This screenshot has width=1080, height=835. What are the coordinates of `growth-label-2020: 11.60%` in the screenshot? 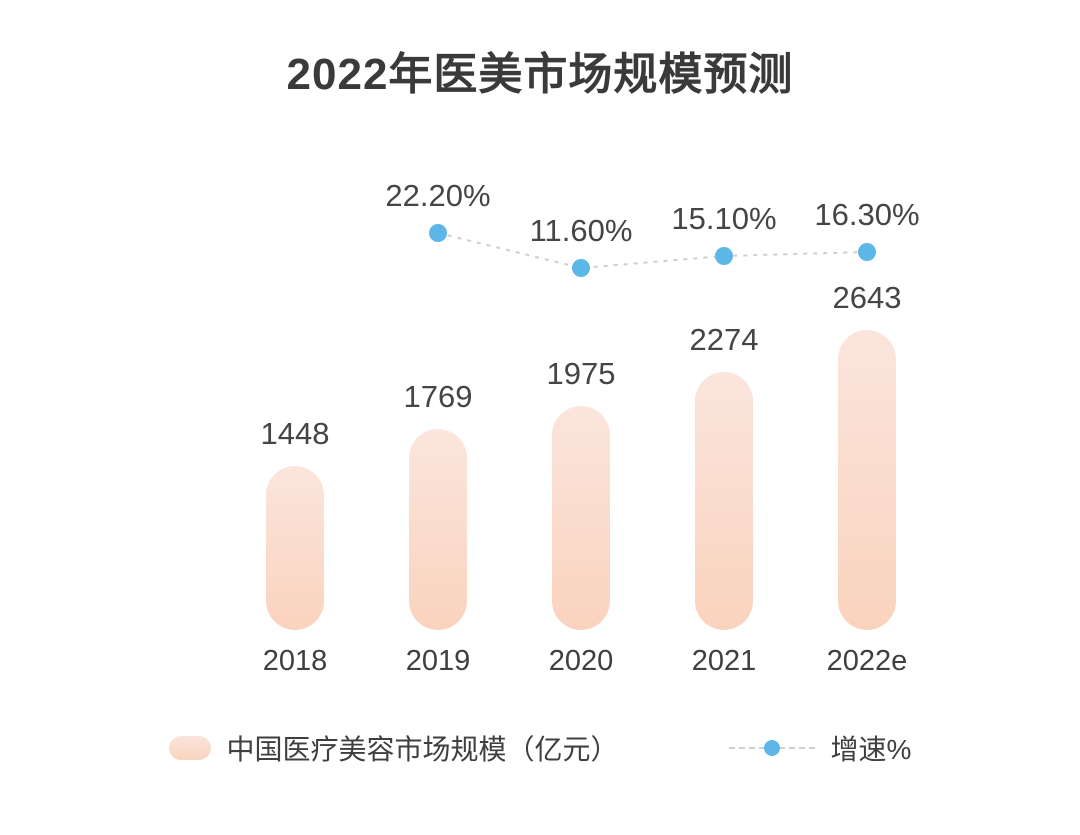 It's located at (581, 230).